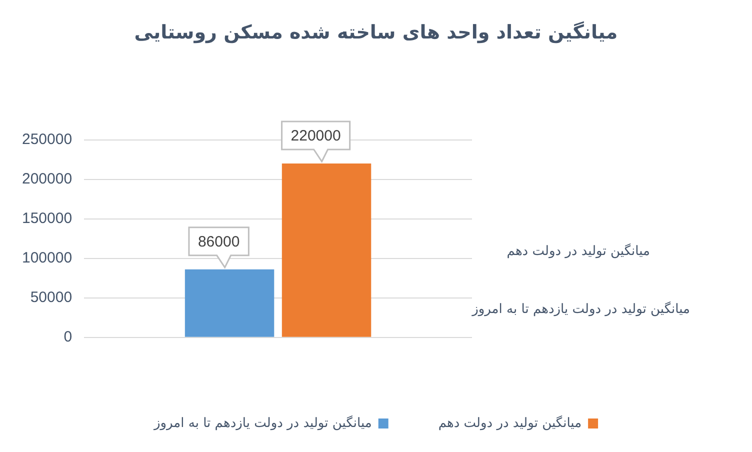 This screenshot has height=452, width=752. What do you see at coordinates (51, 297) in the screenshot?
I see `y-tick-label: 50000` at bounding box center [51, 297].